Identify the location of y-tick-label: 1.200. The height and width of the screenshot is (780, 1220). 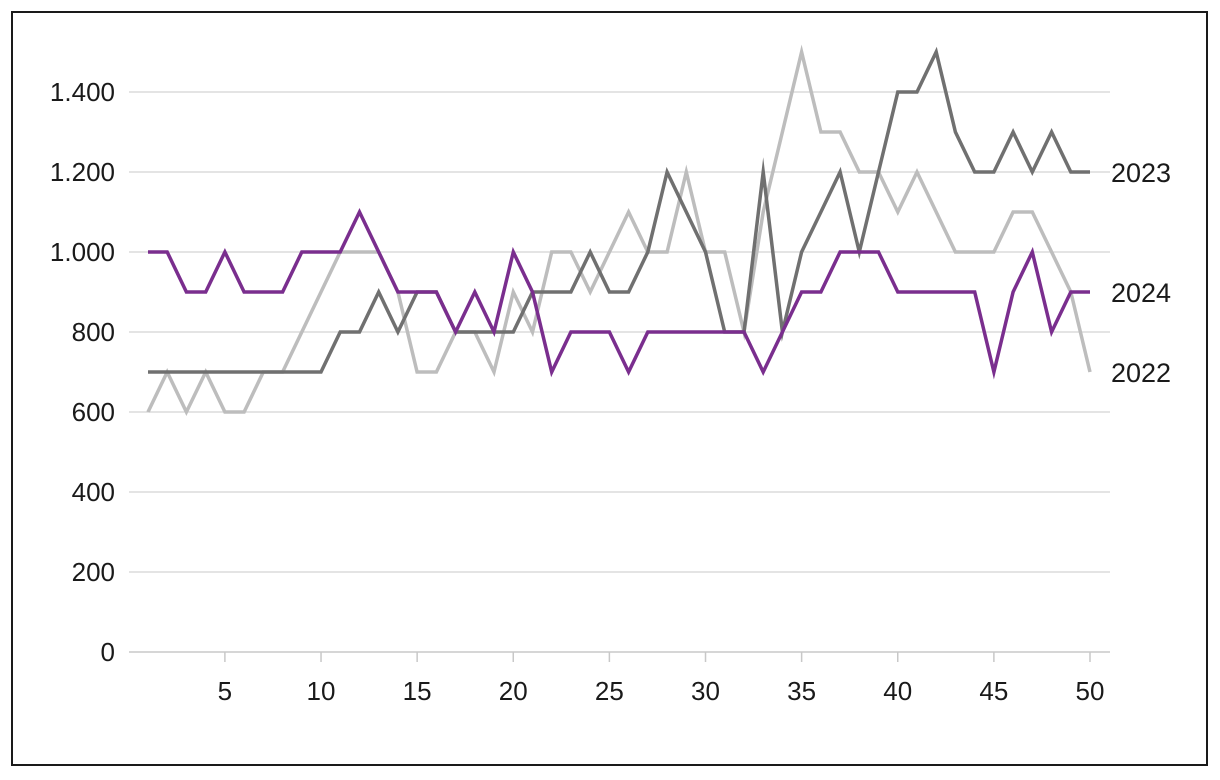
(82, 172).